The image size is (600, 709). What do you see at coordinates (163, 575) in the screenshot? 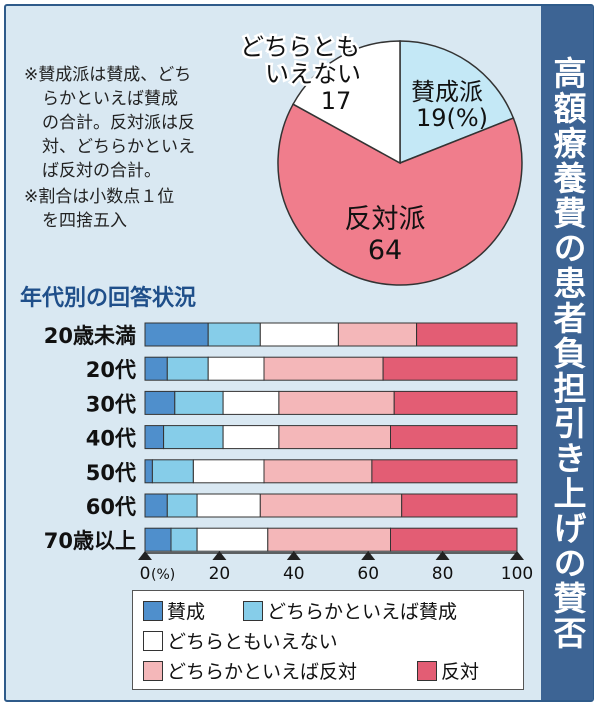
I see `x-unit-label: (%)` at bounding box center [163, 575].